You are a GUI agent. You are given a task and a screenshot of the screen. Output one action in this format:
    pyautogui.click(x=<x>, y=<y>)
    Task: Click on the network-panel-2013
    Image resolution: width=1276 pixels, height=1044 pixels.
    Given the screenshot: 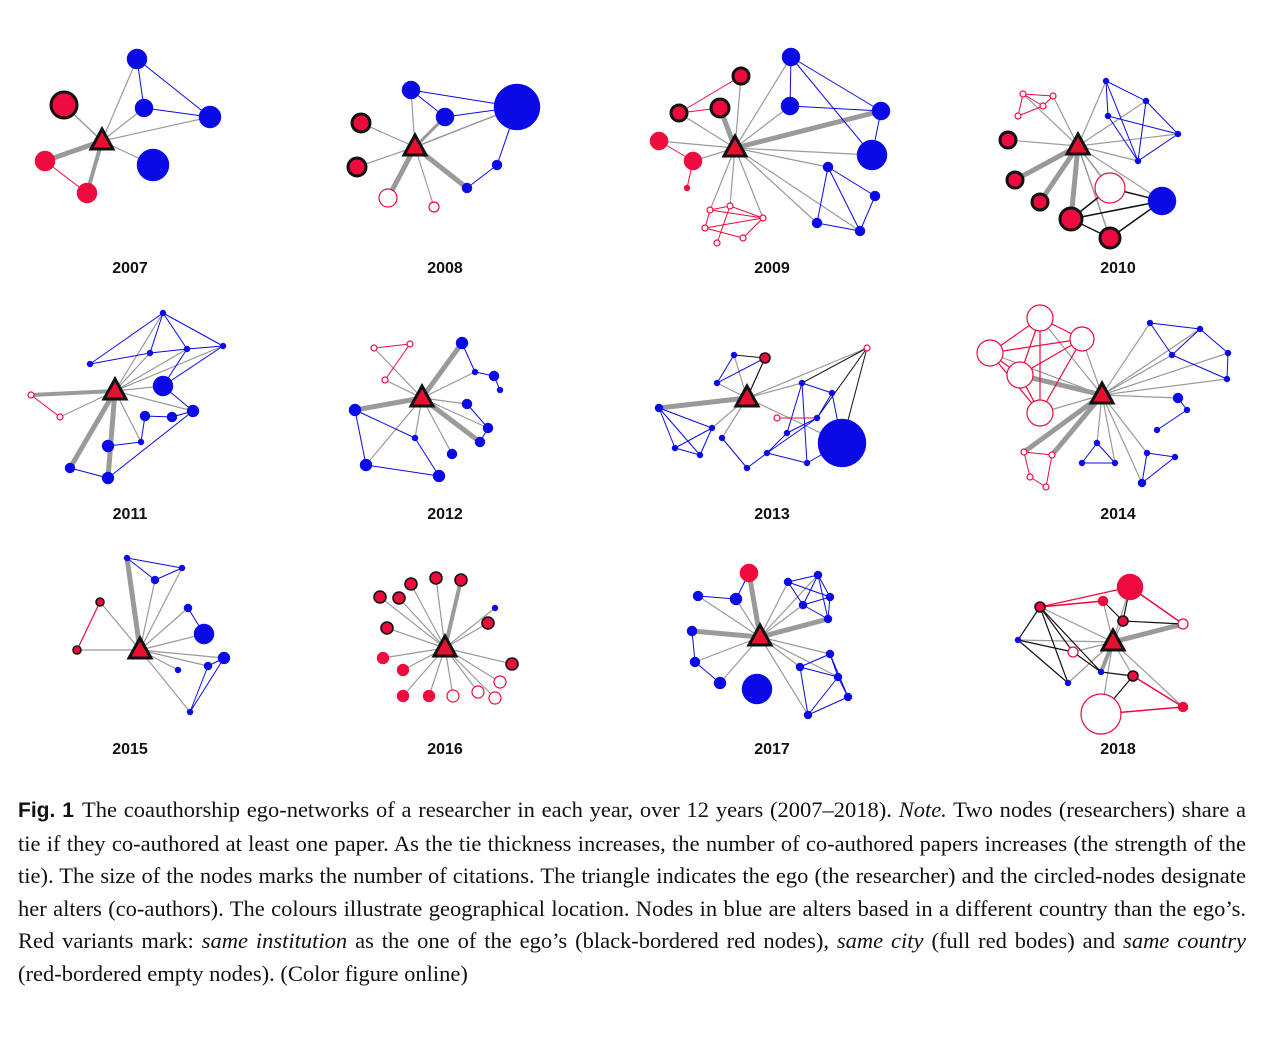 What is the action you would take?
    pyautogui.click(x=762, y=408)
    